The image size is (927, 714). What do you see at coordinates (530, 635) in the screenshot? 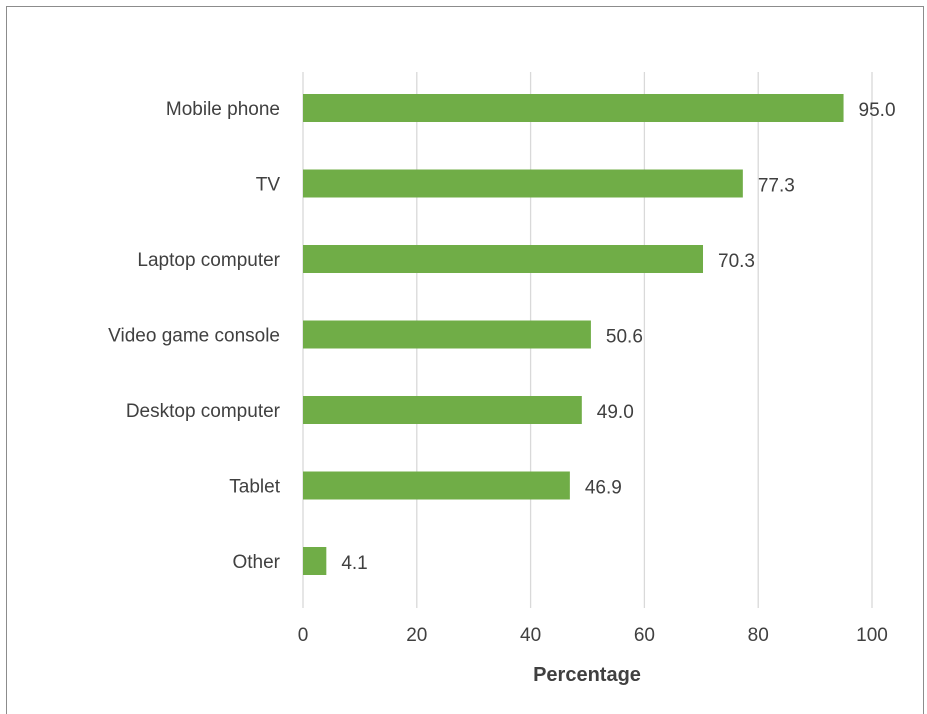
I see `x-tick-label: 40` at bounding box center [530, 635].